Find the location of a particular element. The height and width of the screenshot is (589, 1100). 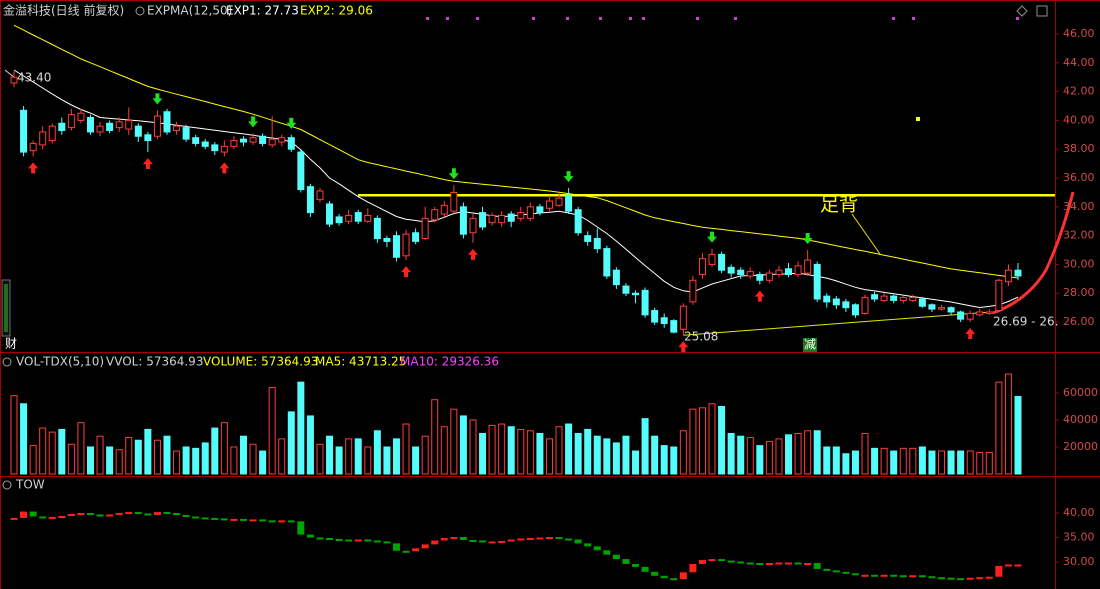

marker-dot is located at coordinates (918, 119).